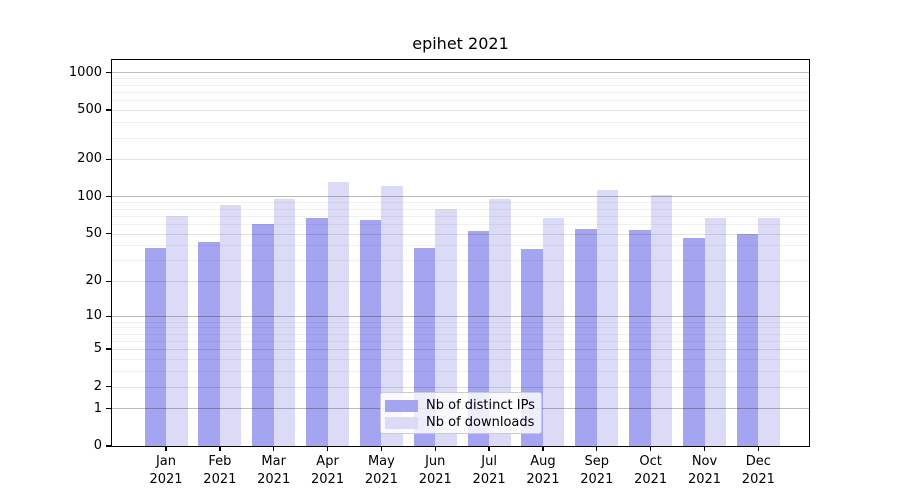 The height and width of the screenshot is (500, 900). I want to click on bar-nb-of-distinct-ips-apr, so click(317, 332).